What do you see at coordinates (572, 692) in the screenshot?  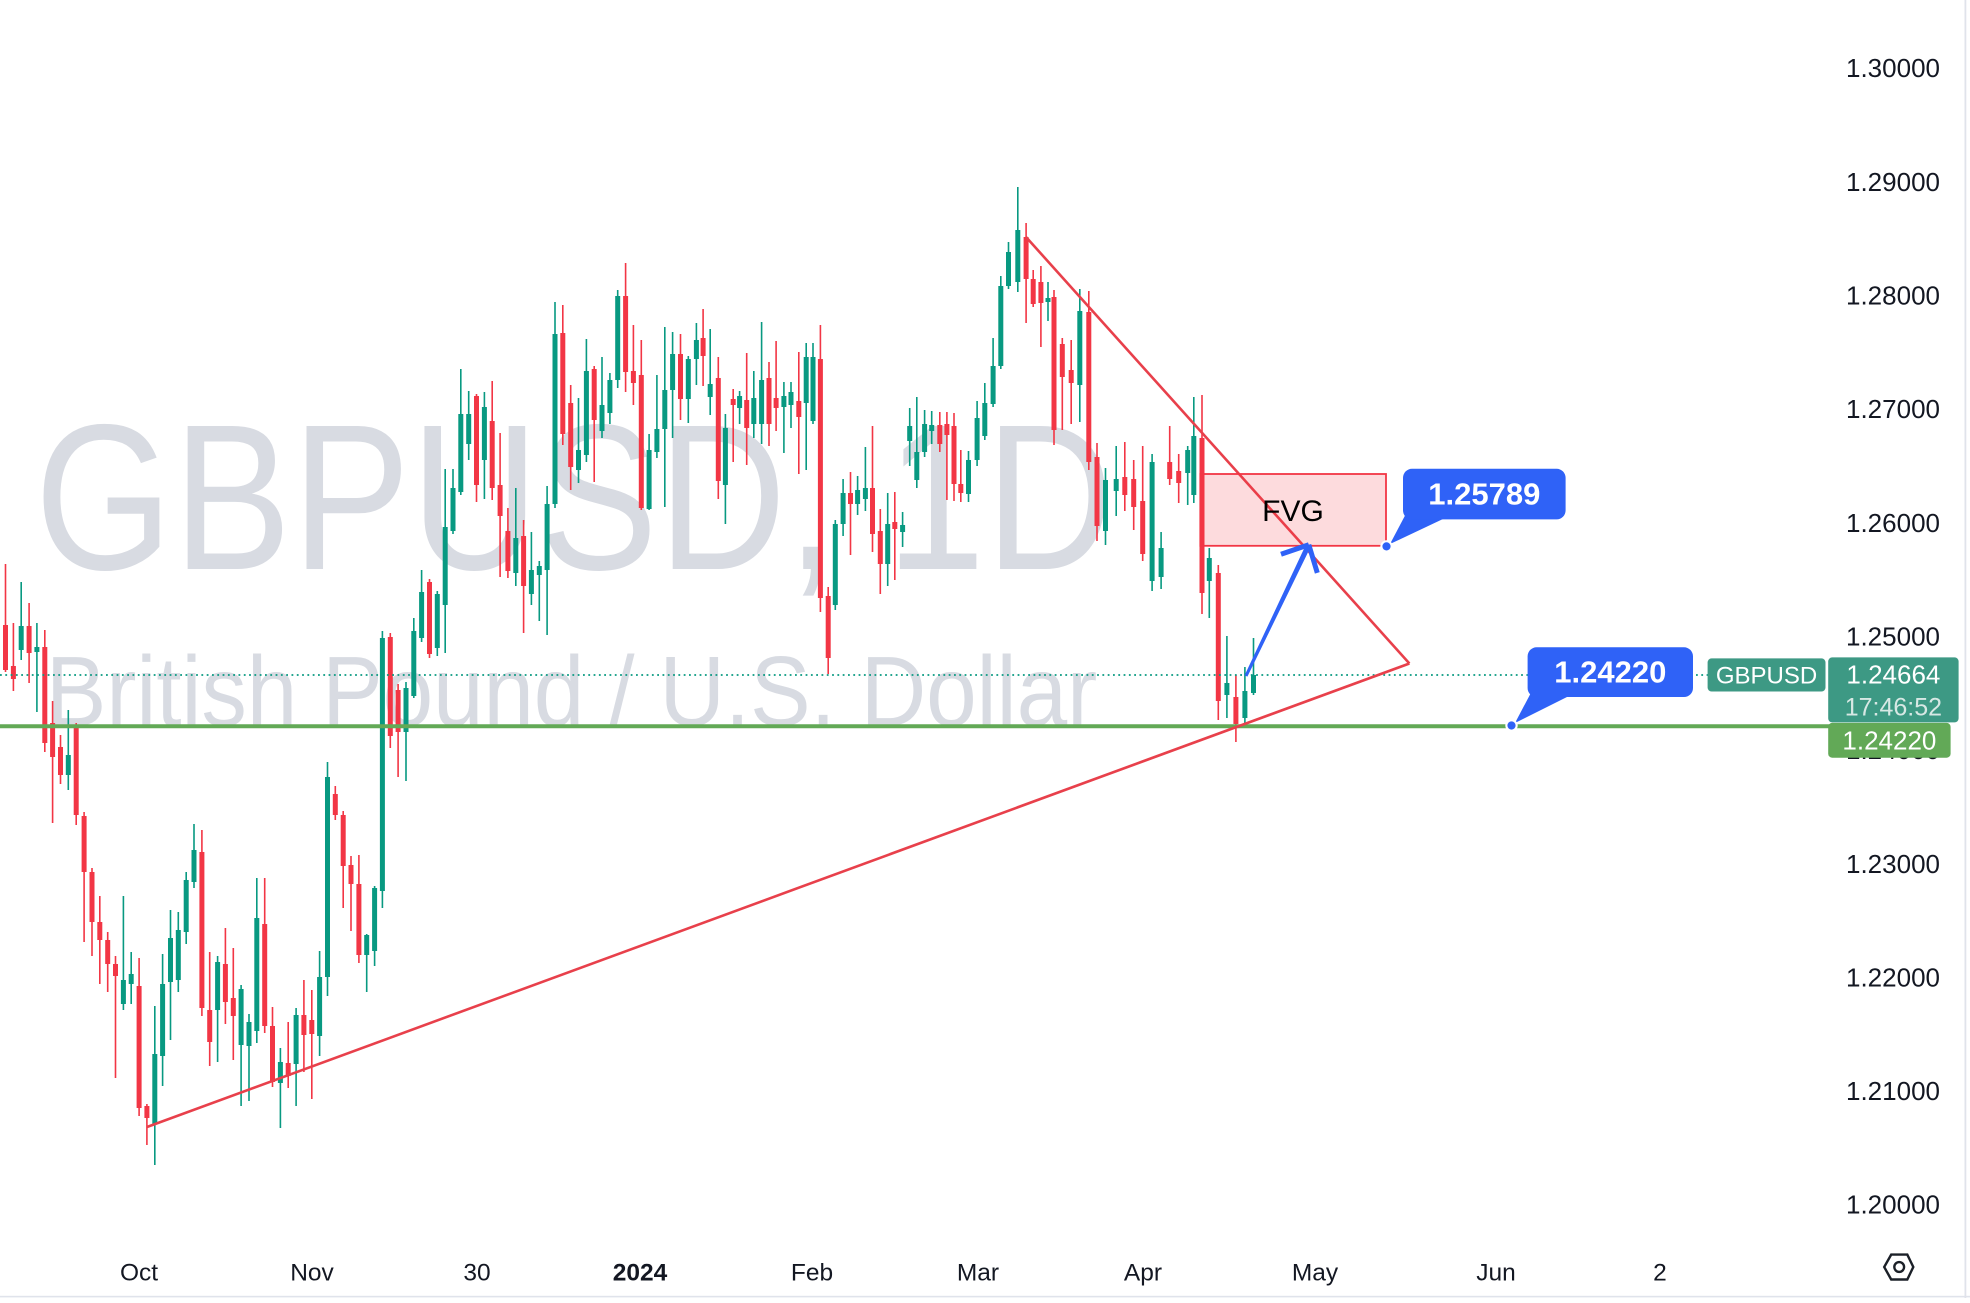 I see `svg-text: British Pound / U.S. Dollar` at bounding box center [572, 692].